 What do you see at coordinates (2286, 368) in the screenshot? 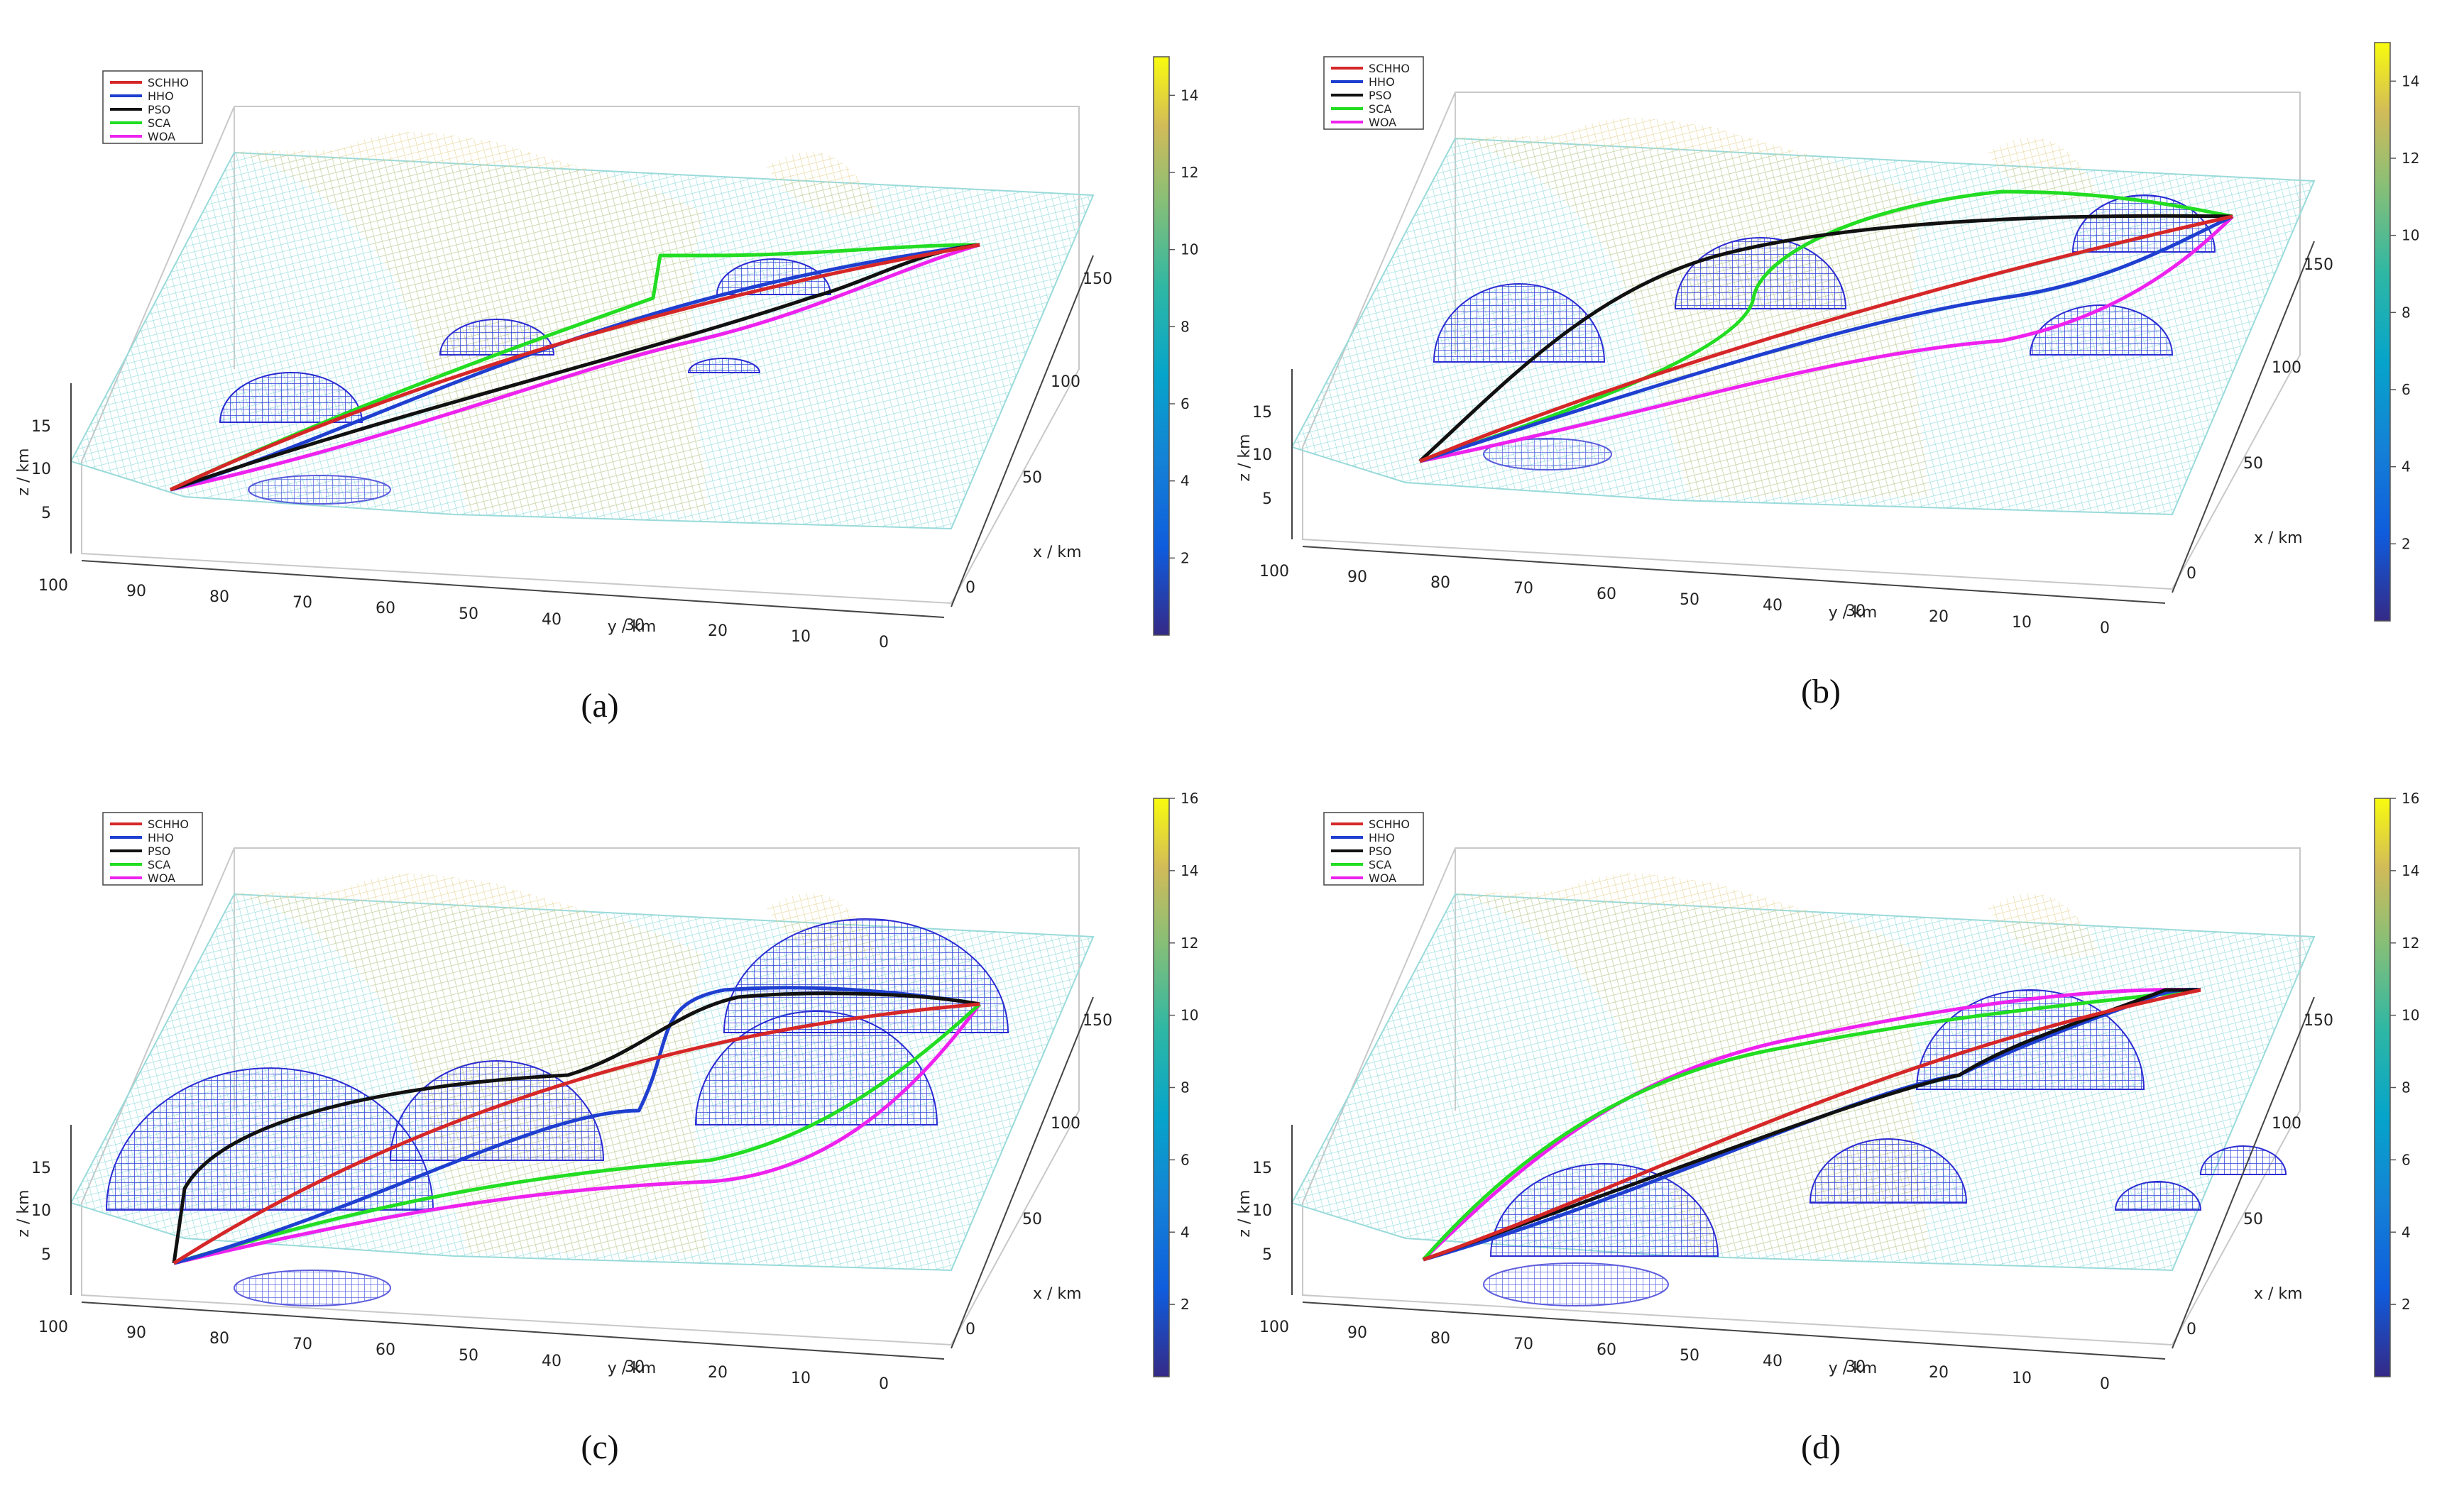
I see `x-tick-label: 100` at bounding box center [2286, 368].